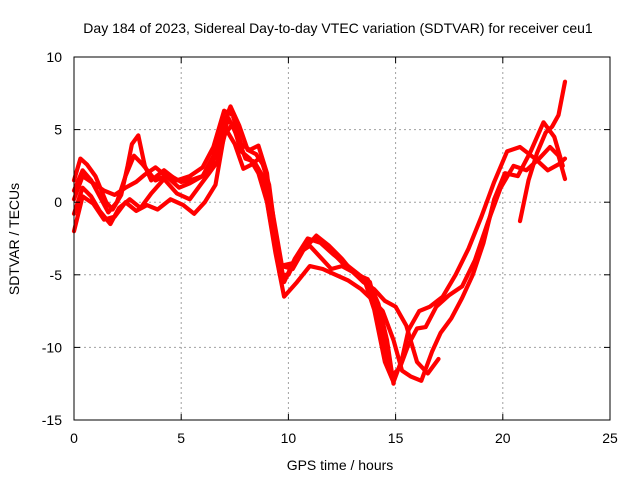 This screenshot has height=480, width=640. I want to click on x-tick-label: 20, so click(503, 438).